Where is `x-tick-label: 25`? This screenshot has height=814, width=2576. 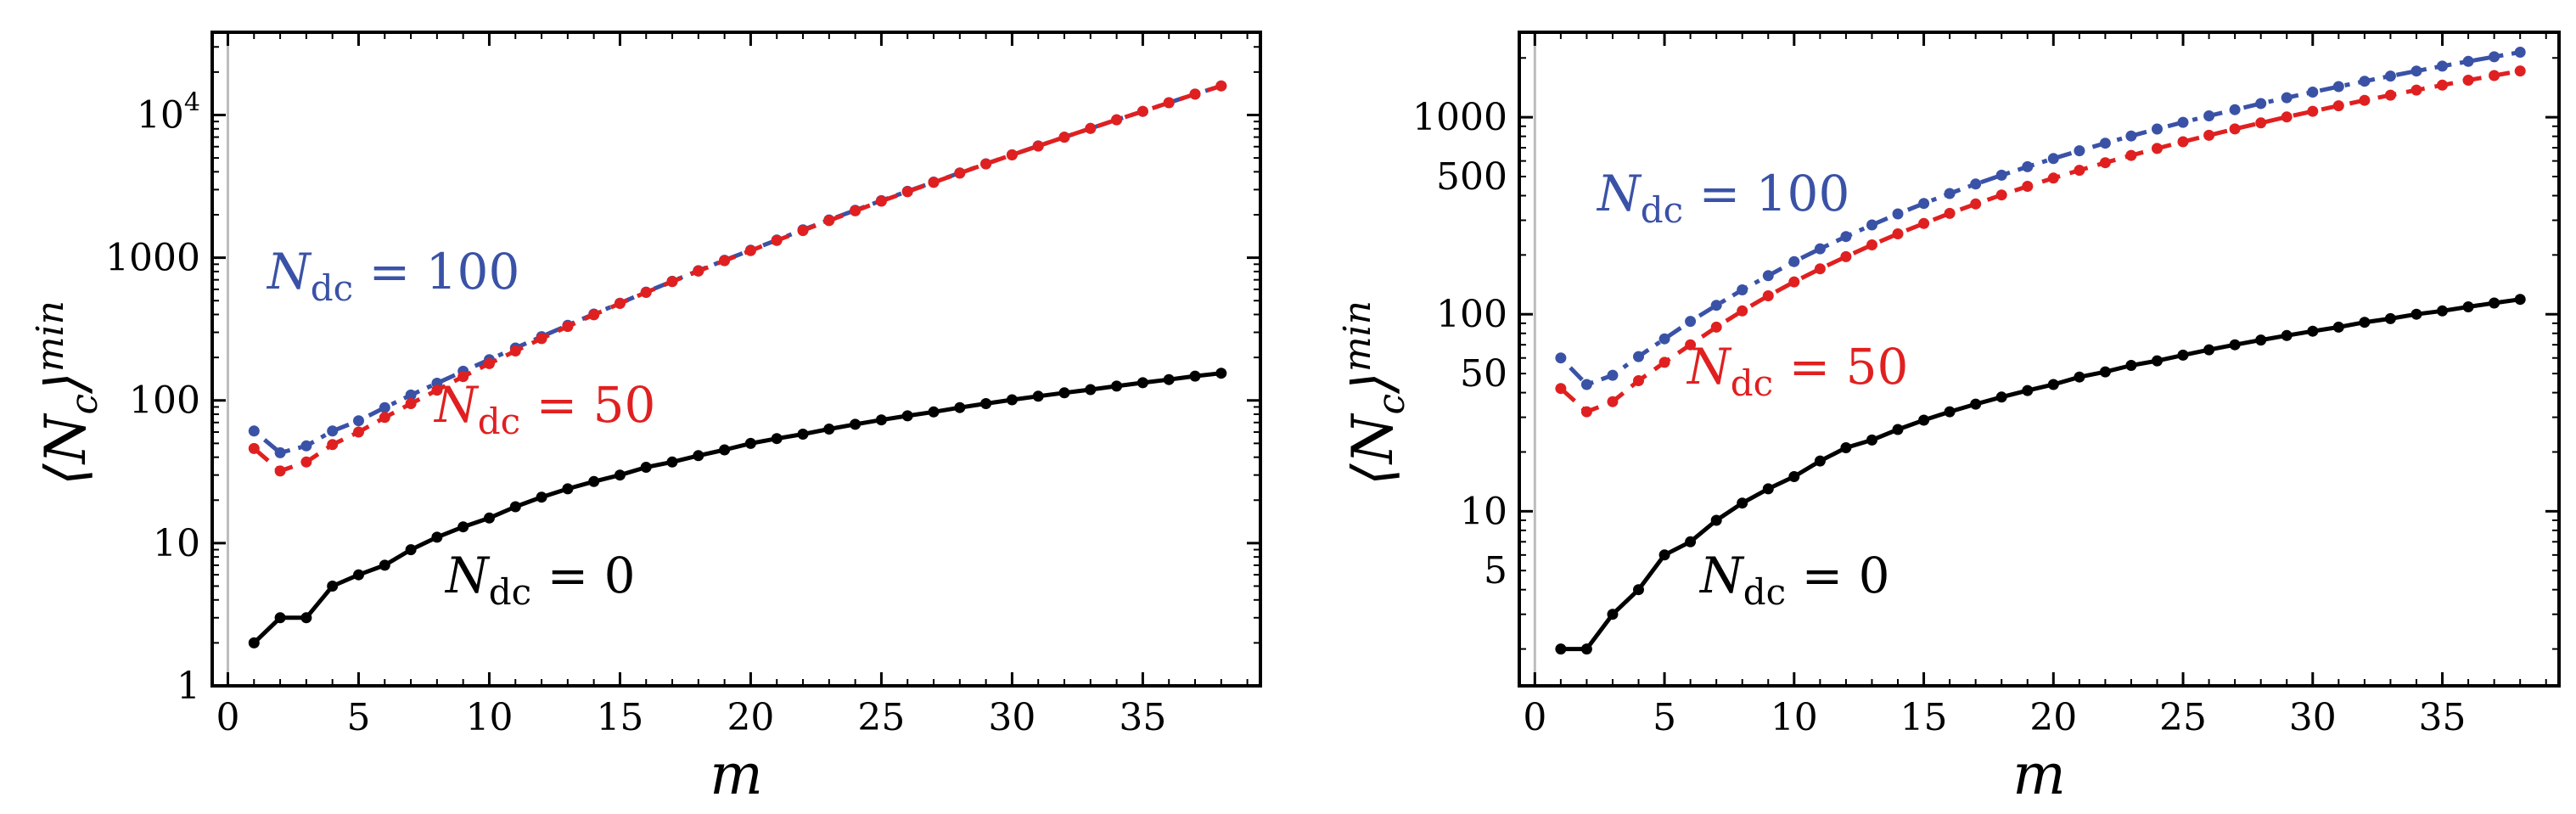 x-tick-label: 25 is located at coordinates (881, 717).